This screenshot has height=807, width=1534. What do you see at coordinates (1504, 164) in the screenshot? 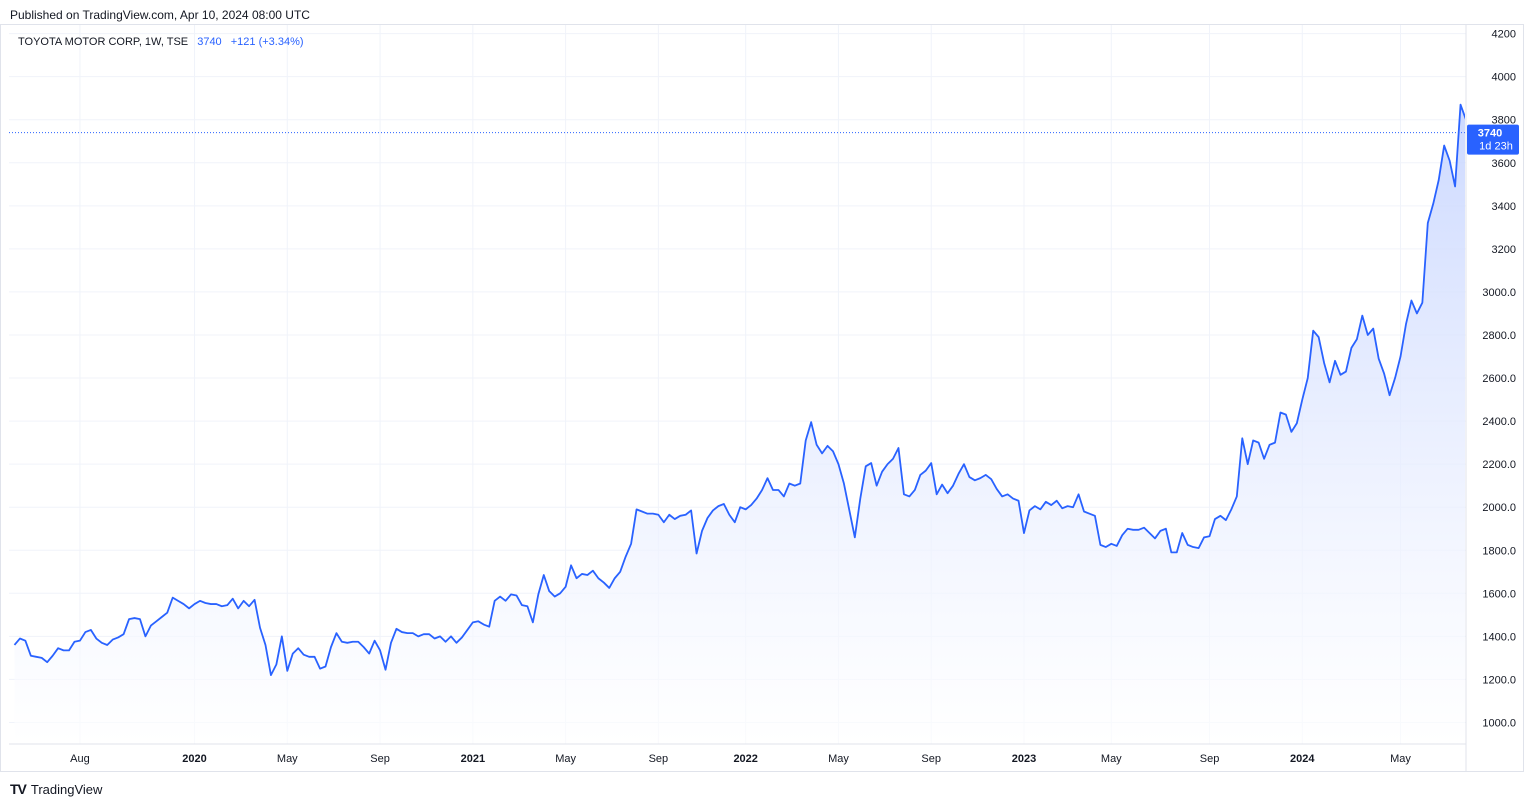
I see `y-tick-label: 3600` at bounding box center [1504, 164].